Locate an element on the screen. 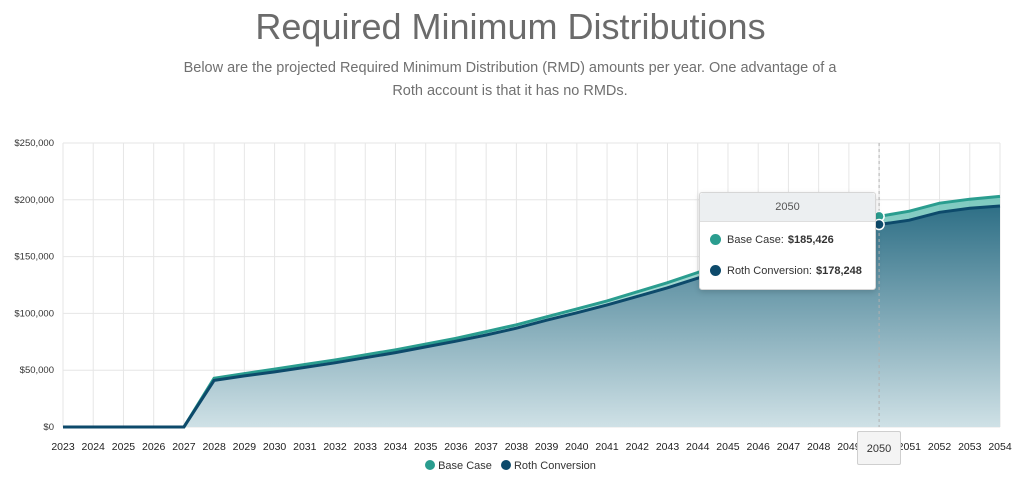 This screenshot has width=1021, height=486. page-title: Required Minimum Distributions is located at coordinates (510, 26).